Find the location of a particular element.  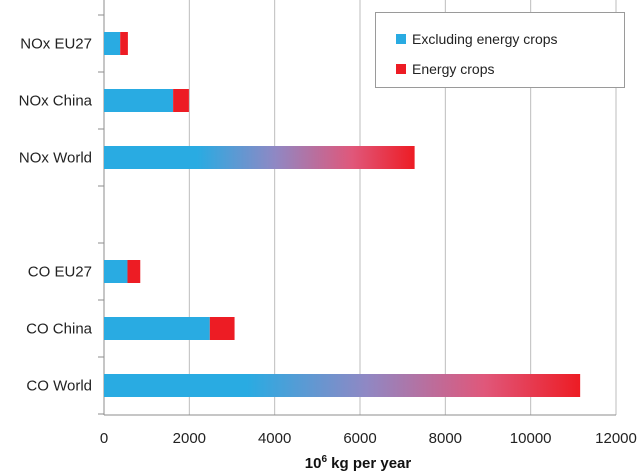

x-axis-label: 106 kg per year is located at coordinates (320, 463).